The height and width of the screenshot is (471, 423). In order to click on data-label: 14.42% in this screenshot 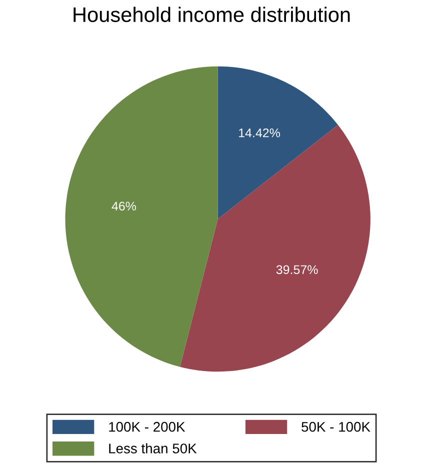, I will do `click(259, 133)`.